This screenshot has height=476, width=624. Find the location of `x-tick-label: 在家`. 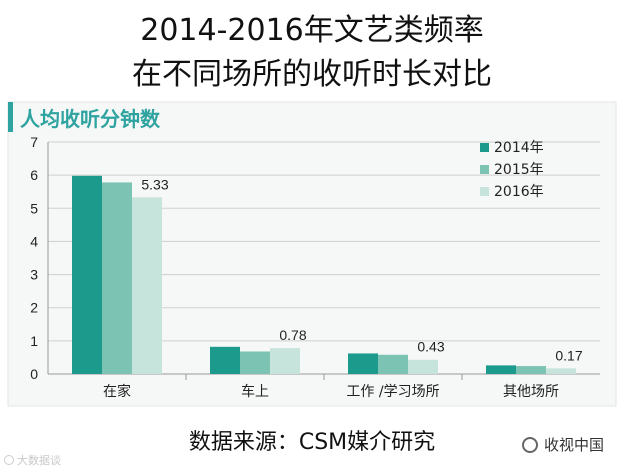

x-tick-label: 在家 is located at coordinates (117, 391).